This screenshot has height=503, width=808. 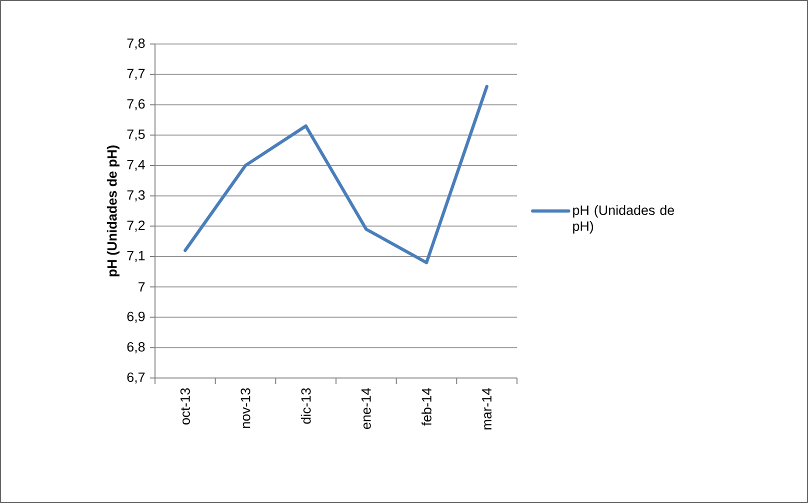 What do you see at coordinates (136, 44) in the screenshot?
I see `y-tick-label: 7,8` at bounding box center [136, 44].